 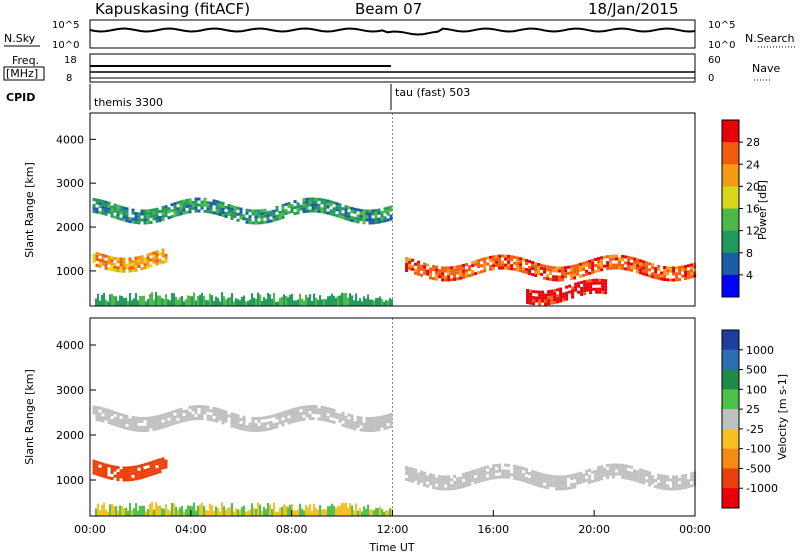 I want to click on power-colorbar-label-0: 28, so click(x=753, y=142).